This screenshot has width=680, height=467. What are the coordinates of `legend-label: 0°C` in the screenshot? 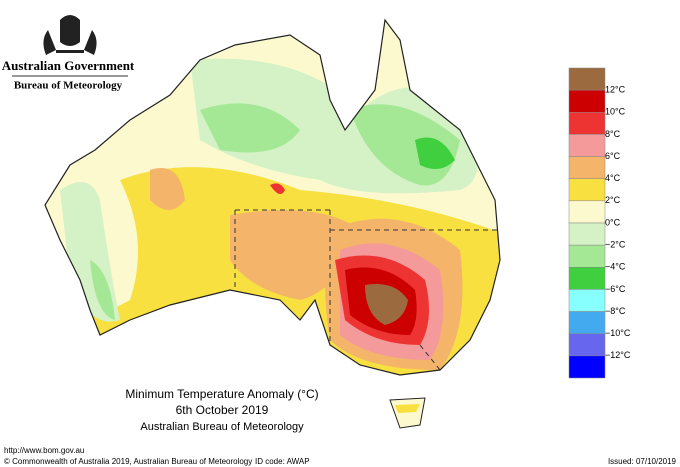 It's located at (613, 222).